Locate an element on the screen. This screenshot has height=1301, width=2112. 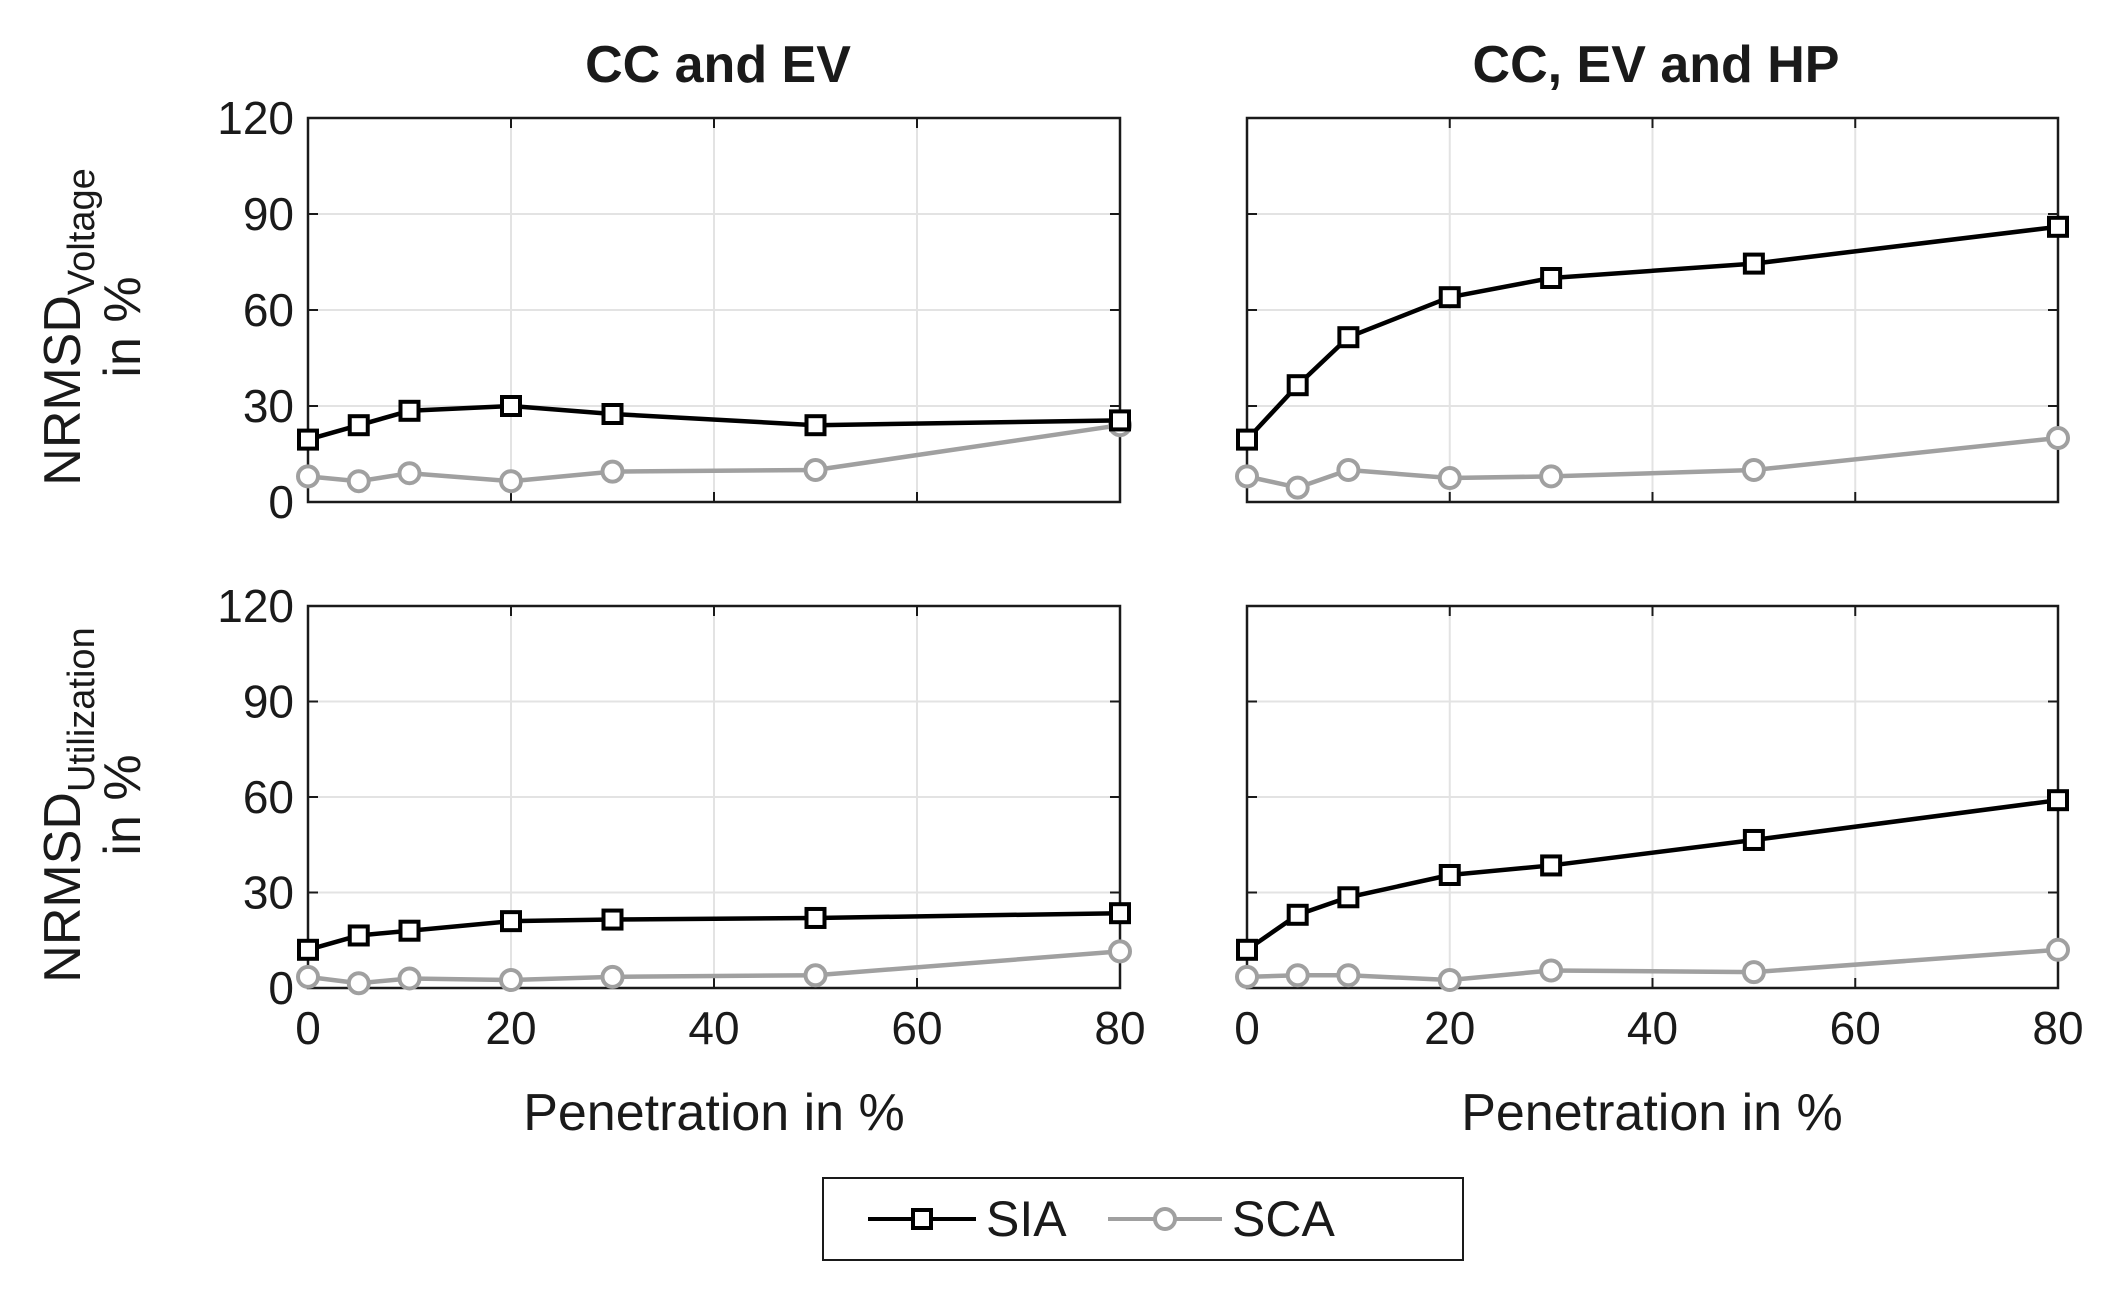
ylabel-voltage-unit: in % is located at coordinates (123, 326).